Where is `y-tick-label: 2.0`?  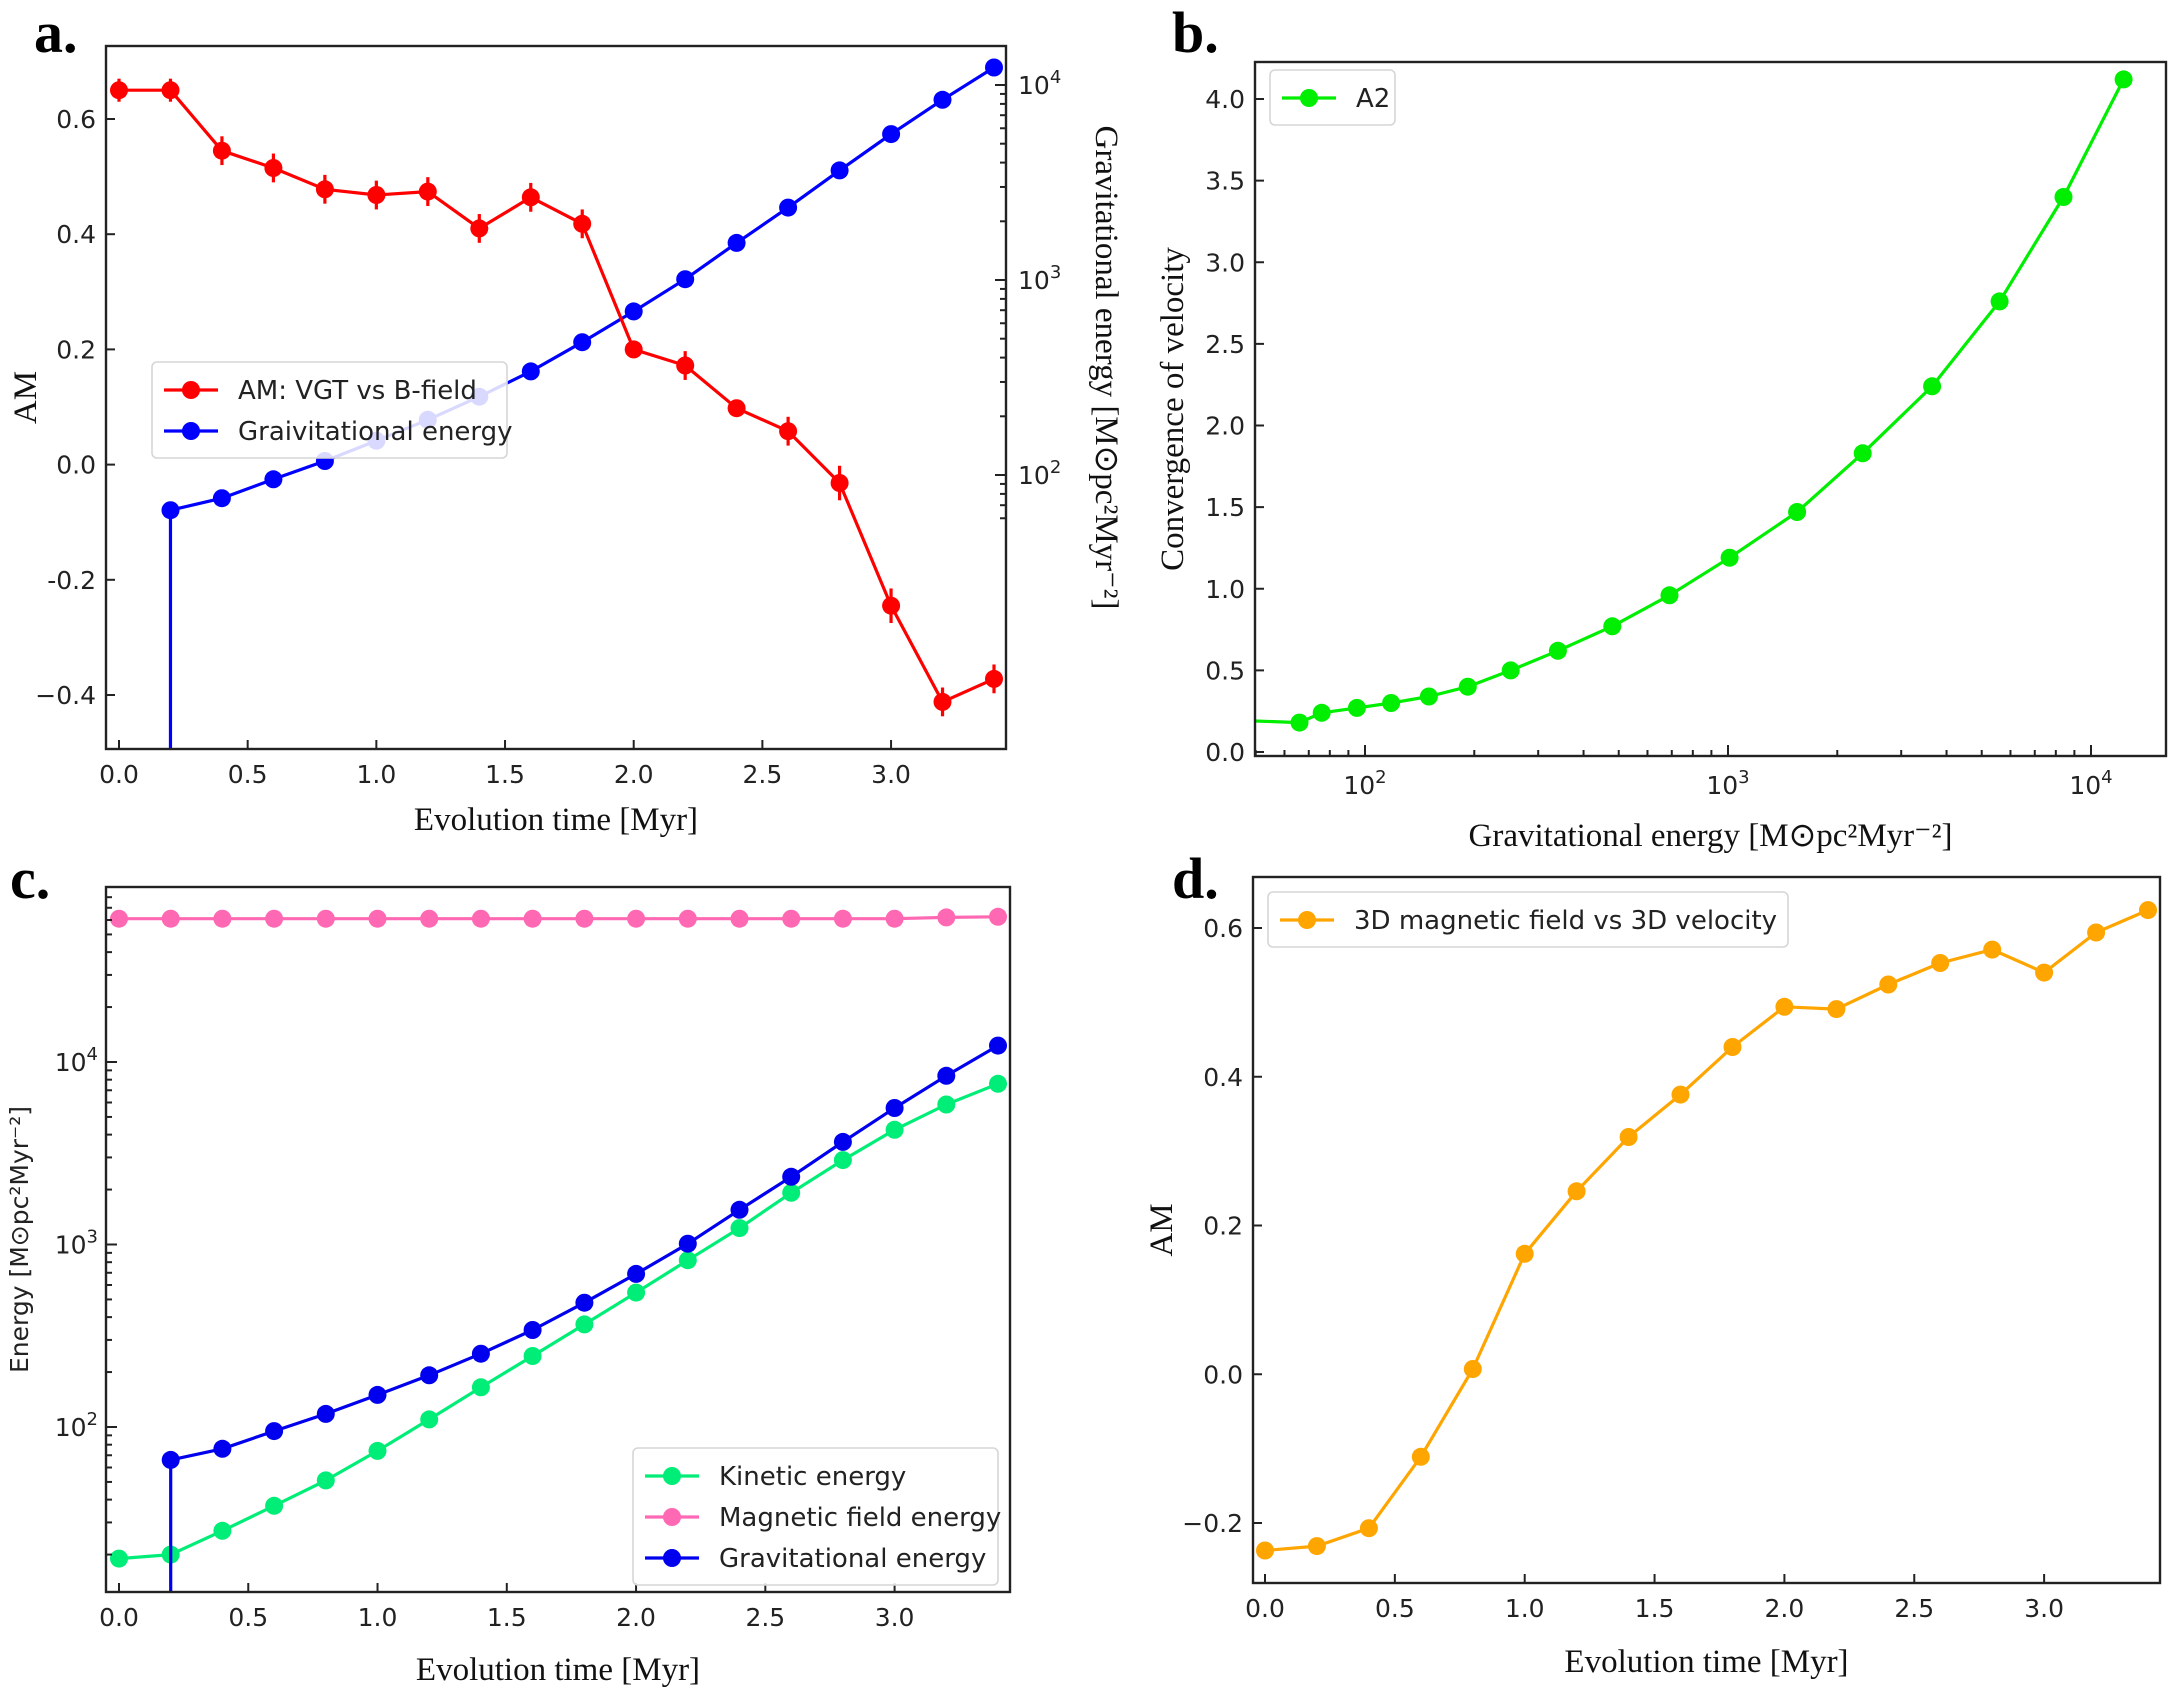
y-tick-label: 2.0 is located at coordinates (1225, 426).